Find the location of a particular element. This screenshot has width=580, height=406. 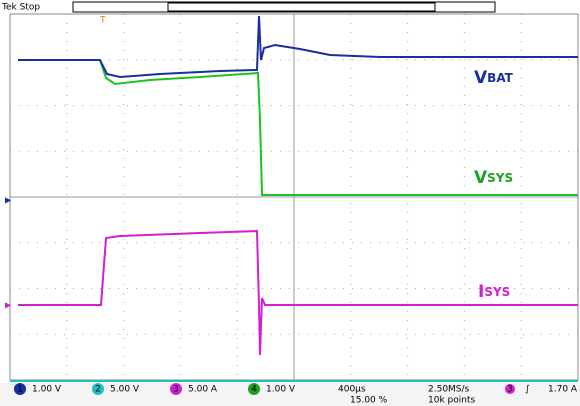

channel-scale: 5.00 A is located at coordinates (203, 390).